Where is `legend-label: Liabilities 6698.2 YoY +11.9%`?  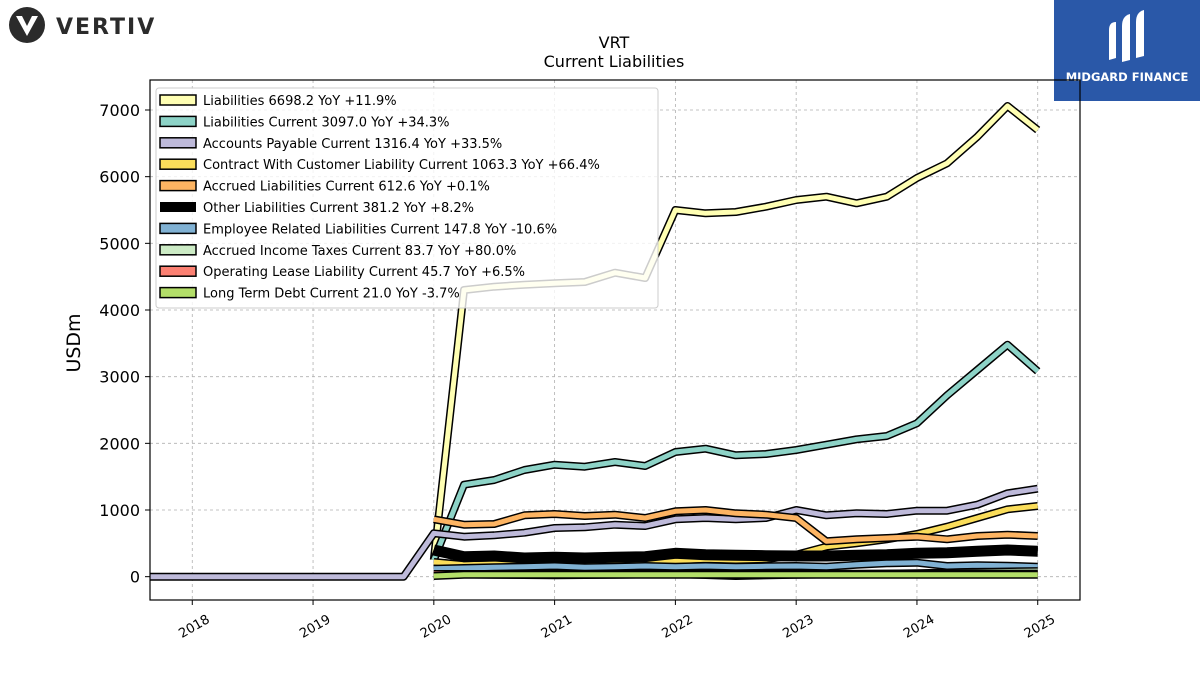 legend-label: Liabilities 6698.2 YoY +11.9% is located at coordinates (300, 101).